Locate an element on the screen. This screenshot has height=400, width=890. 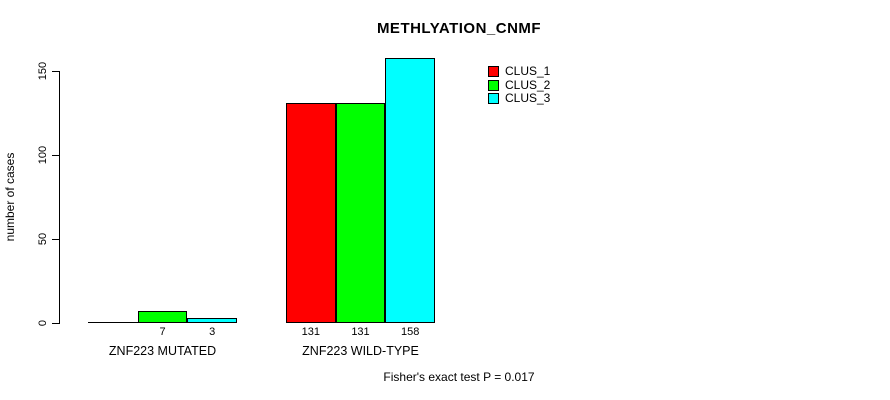
legend-label: CLUS_3 is located at coordinates (528, 98).